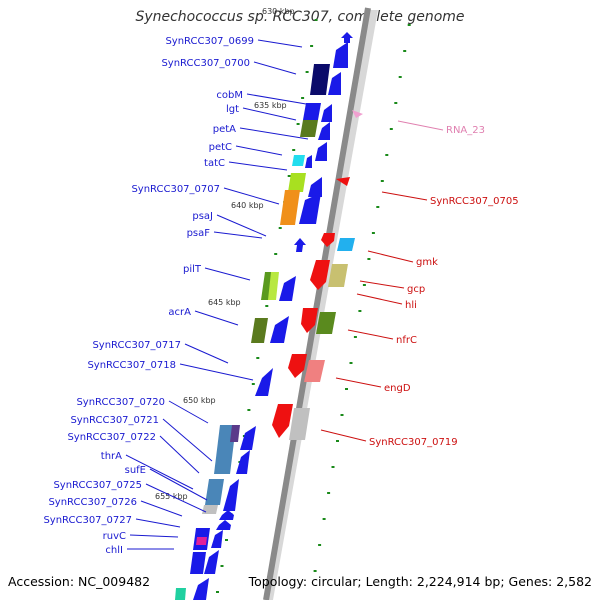  Describe the element at coordinates (209, 41) in the screenshot. I see `gene-label-SynRCC307_0699: SynRCC307_0699` at that location.